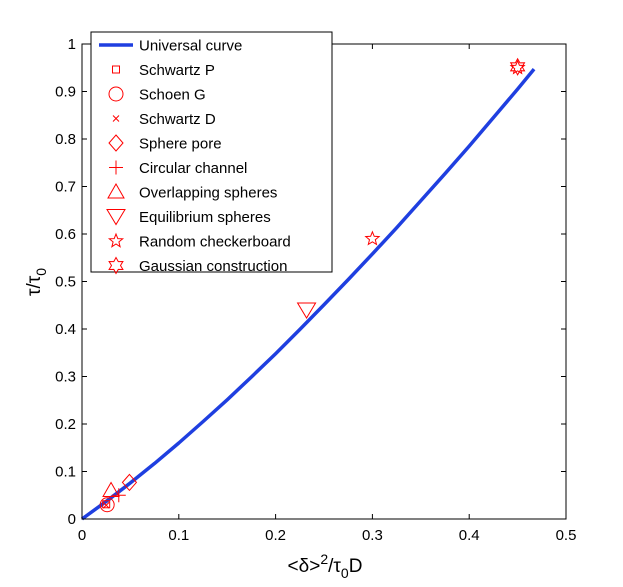 This screenshot has width=623, height=587. What do you see at coordinates (116, 217) in the screenshot?
I see `legend-swatch-equilibrium-spheres` at bounding box center [116, 217].